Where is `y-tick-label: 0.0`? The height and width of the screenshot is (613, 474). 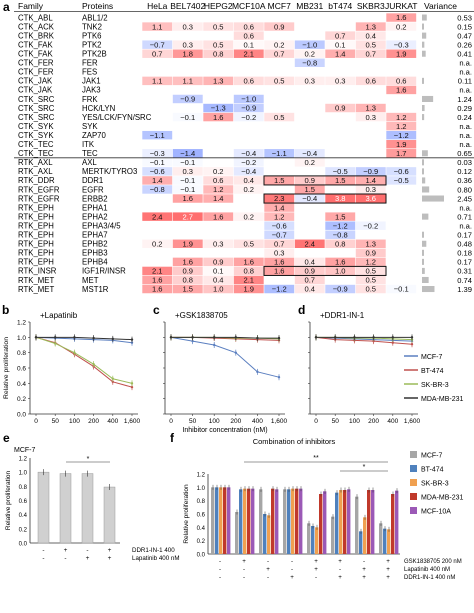
y-tick-label: 0.0 is located at coordinates (21, 415).